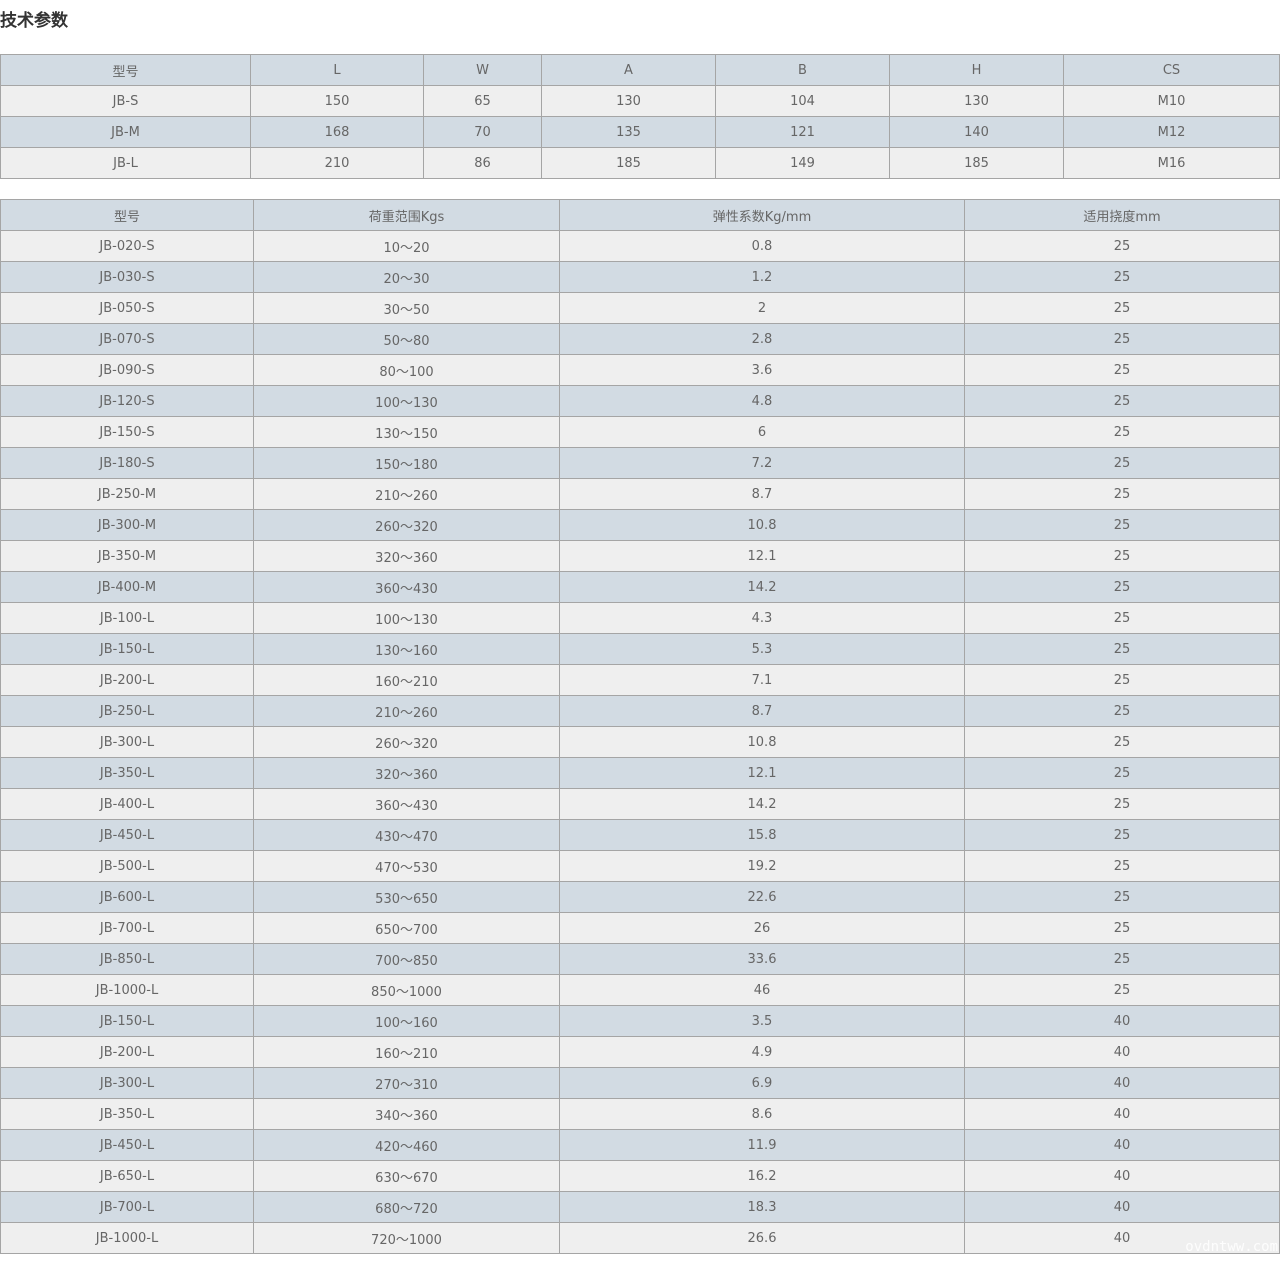 The width and height of the screenshot is (1280, 1263). I want to click on table-row: JB-S 150 65 130 104 130 M10, so click(640, 101).